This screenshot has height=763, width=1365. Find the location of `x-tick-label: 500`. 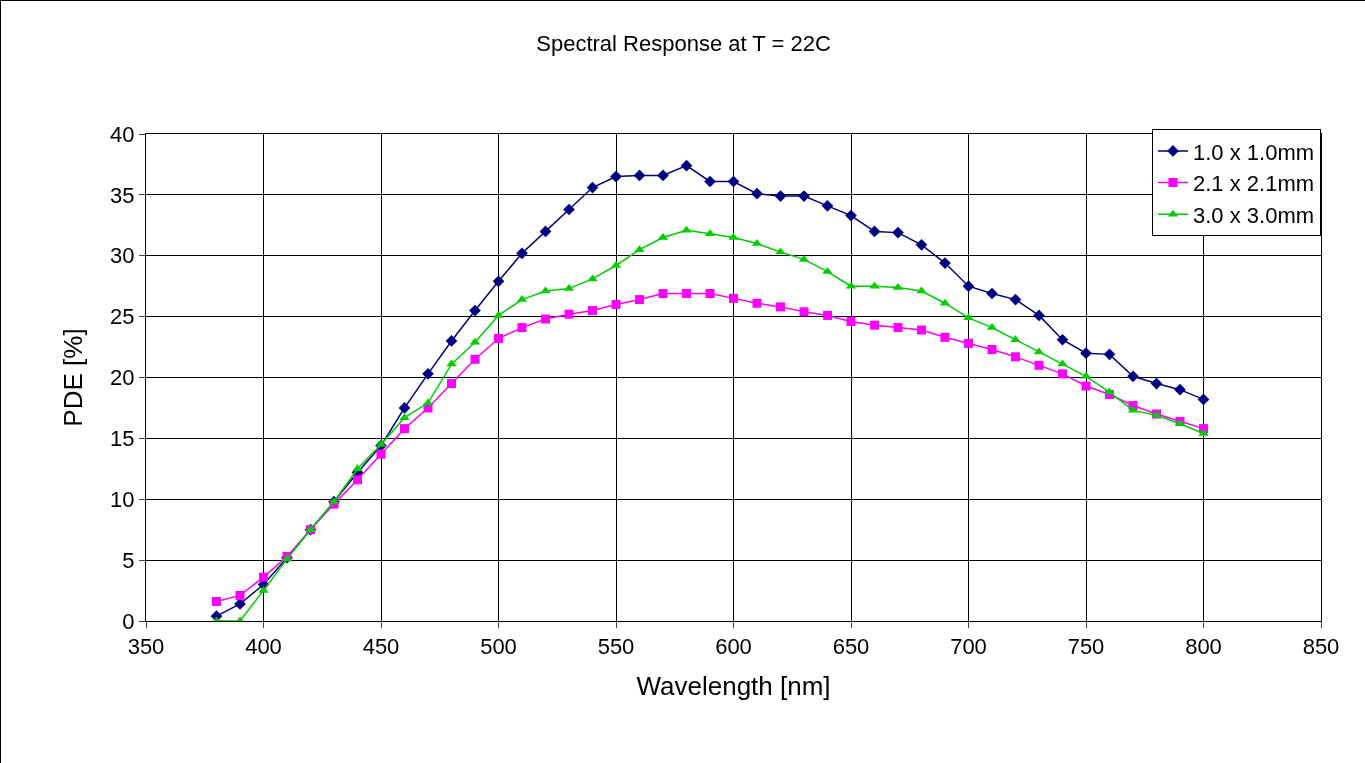

x-tick-label: 500 is located at coordinates (498, 647).